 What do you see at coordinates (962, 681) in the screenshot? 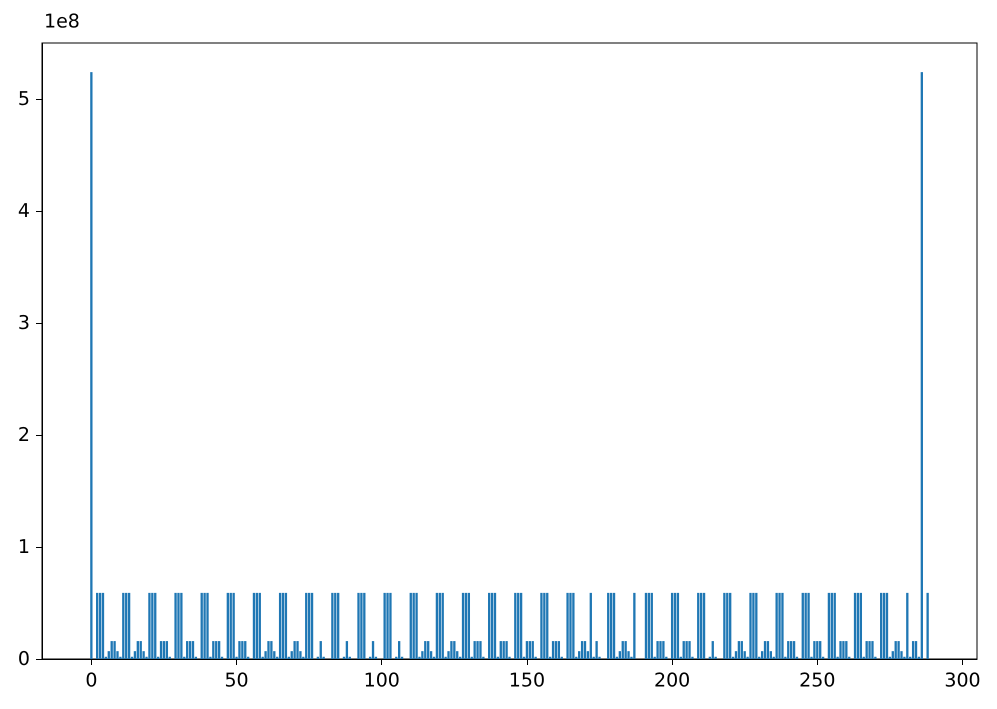
I see `x-tick-label: 300` at bounding box center [962, 681].